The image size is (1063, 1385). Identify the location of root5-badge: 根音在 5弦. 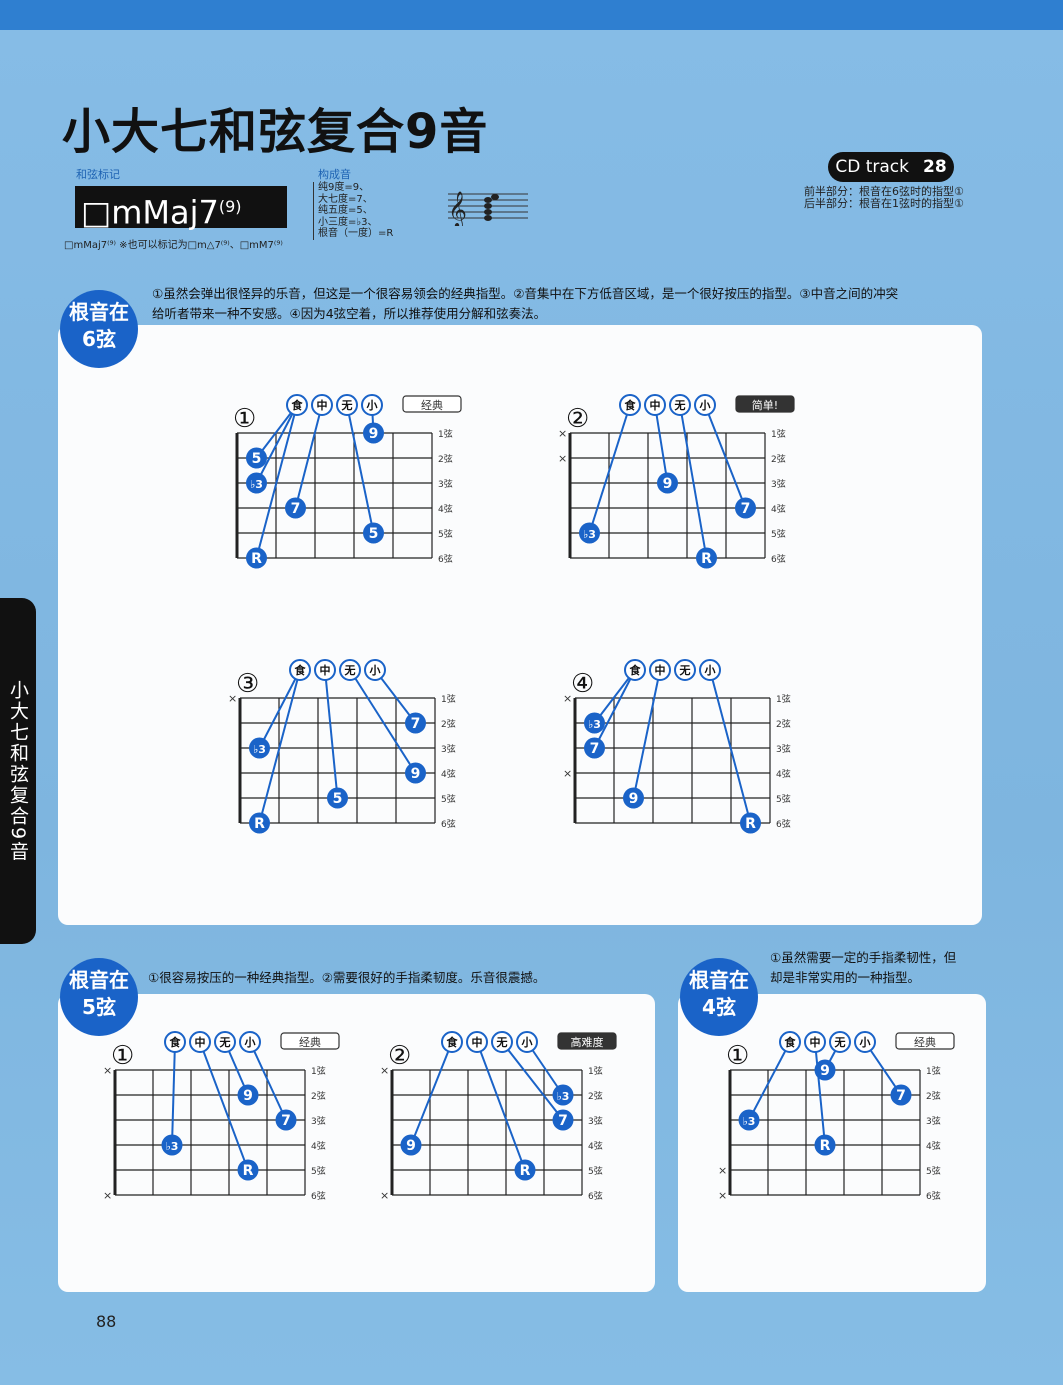
(99, 997).